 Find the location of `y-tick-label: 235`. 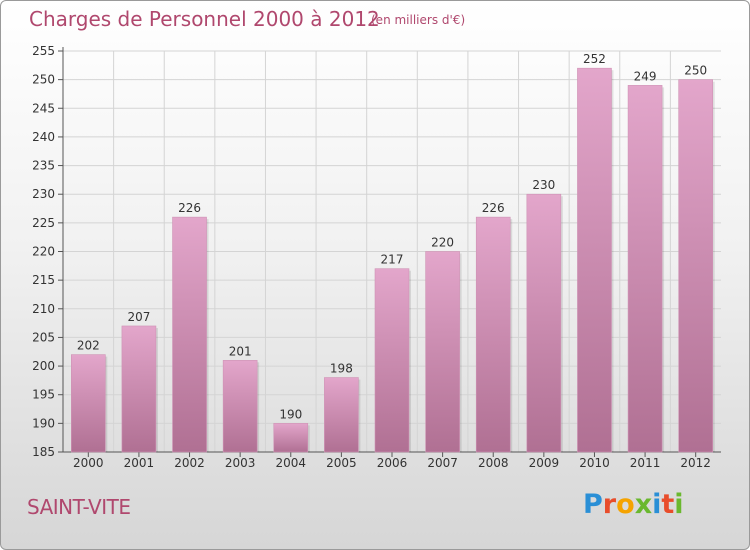

y-tick-label: 235 is located at coordinates (43, 166).